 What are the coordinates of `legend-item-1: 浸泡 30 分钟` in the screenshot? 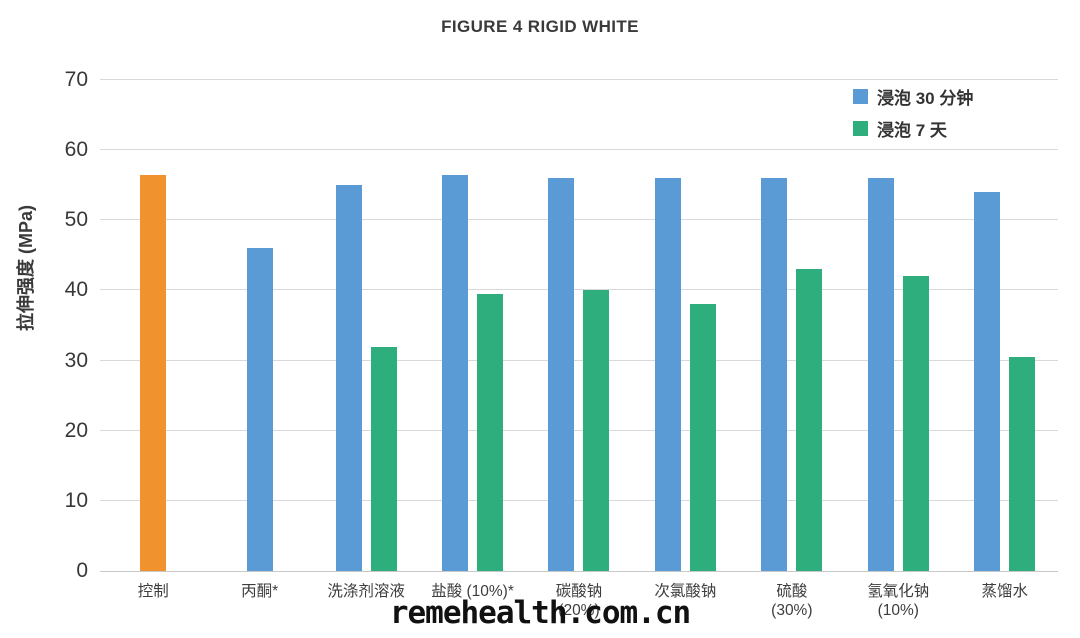 It's located at (913, 96).